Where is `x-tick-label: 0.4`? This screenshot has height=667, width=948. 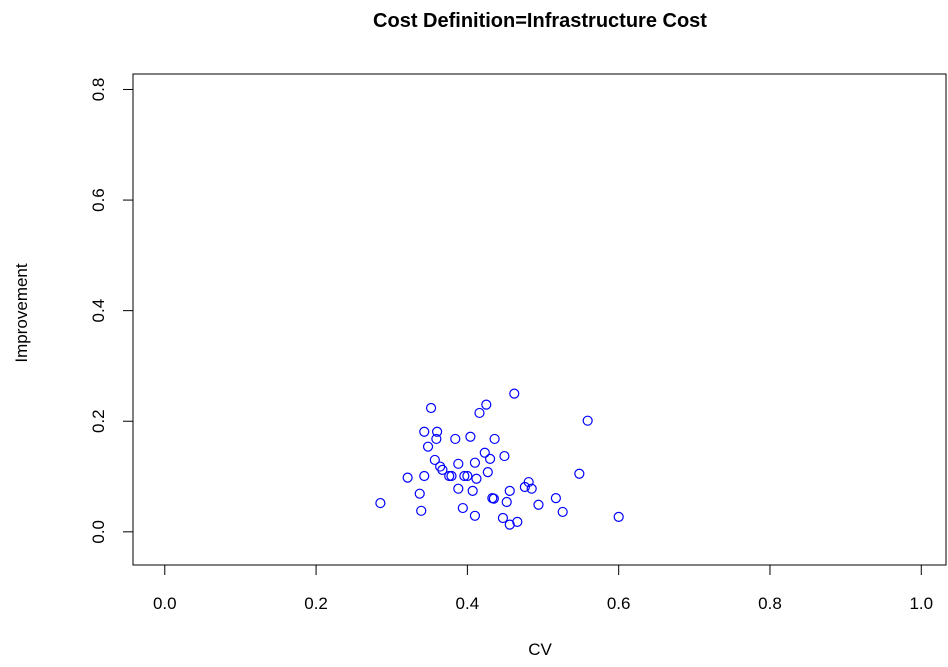
x-tick-label: 0.4 is located at coordinates (468, 603).